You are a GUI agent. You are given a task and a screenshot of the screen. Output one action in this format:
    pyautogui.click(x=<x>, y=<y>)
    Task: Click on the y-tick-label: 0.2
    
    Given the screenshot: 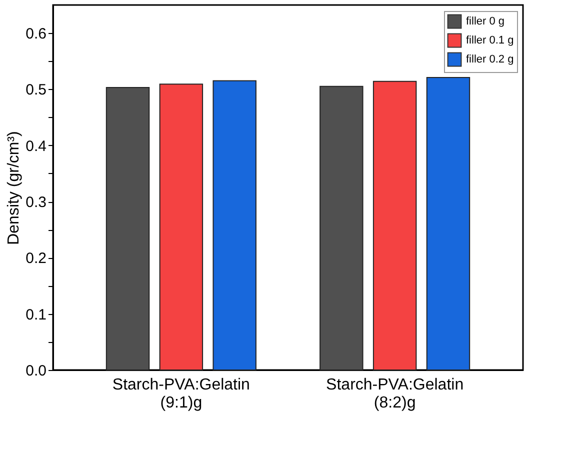 What is the action you would take?
    pyautogui.click(x=36, y=259)
    